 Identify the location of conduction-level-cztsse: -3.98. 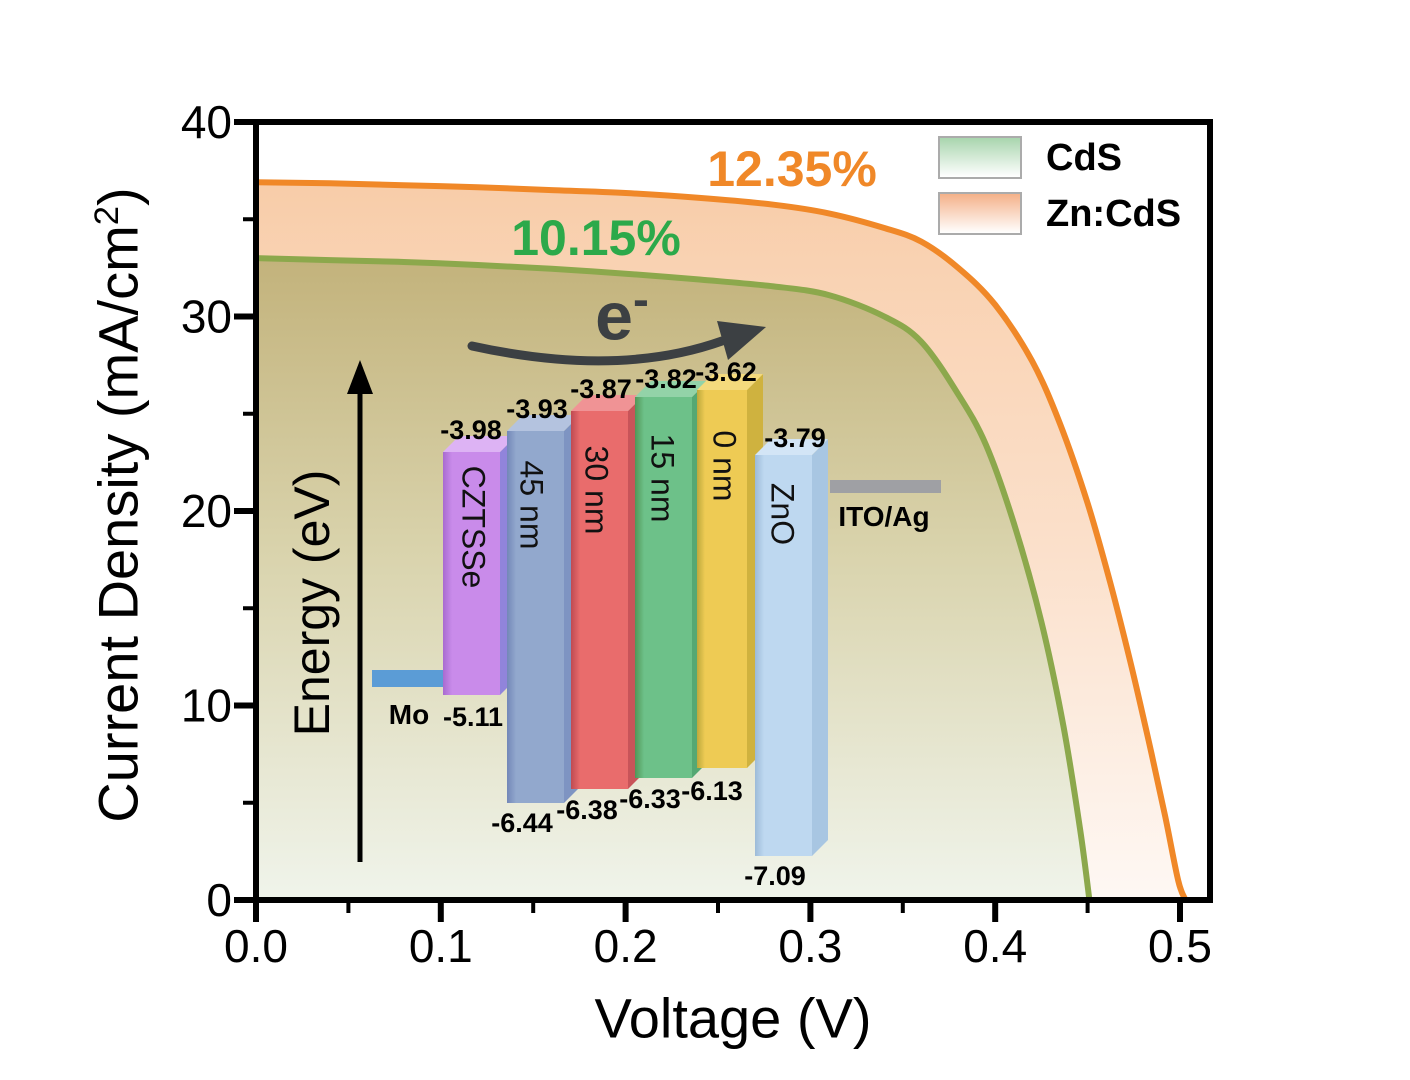
(471, 430).